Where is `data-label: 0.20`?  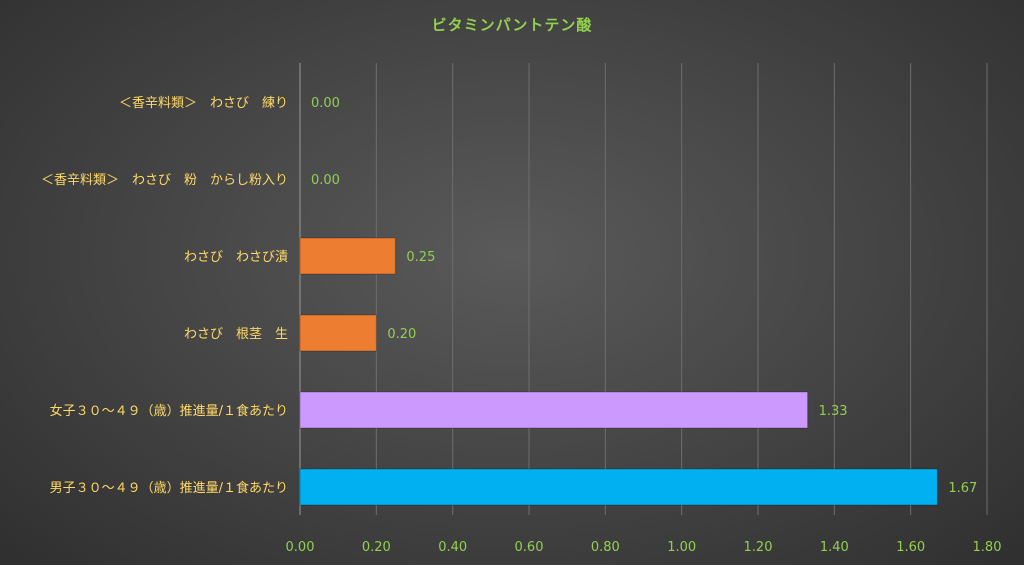
data-label: 0.20 is located at coordinates (401, 334).